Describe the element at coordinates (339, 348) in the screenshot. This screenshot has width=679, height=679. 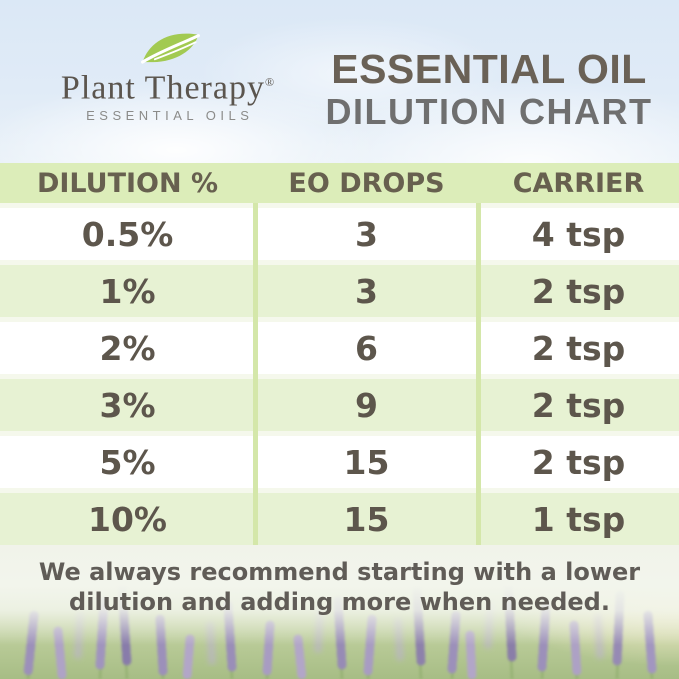
I see `table-row: 2% 6 2 tsp` at that location.